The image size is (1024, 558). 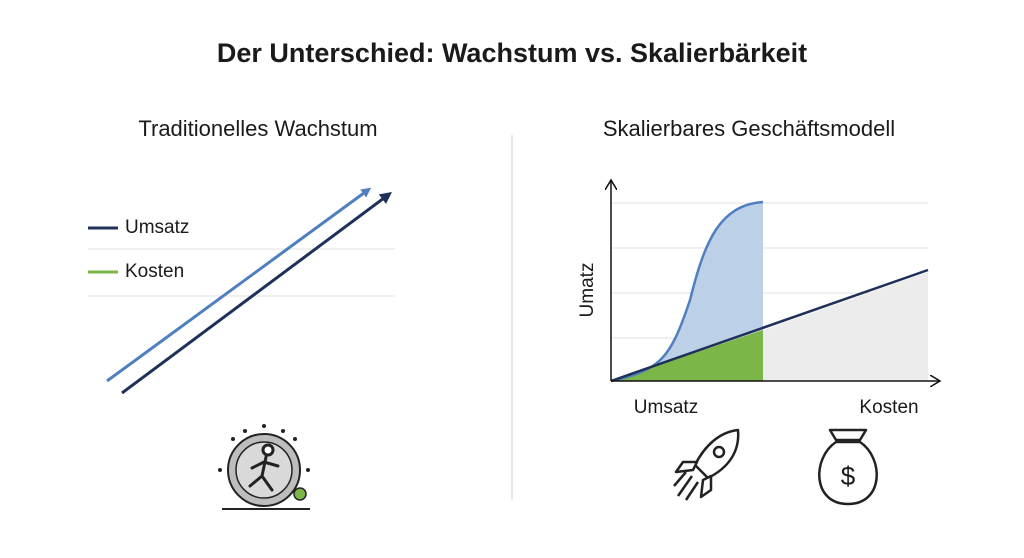 I want to click on legend-label: Kosten, so click(x=154, y=271).